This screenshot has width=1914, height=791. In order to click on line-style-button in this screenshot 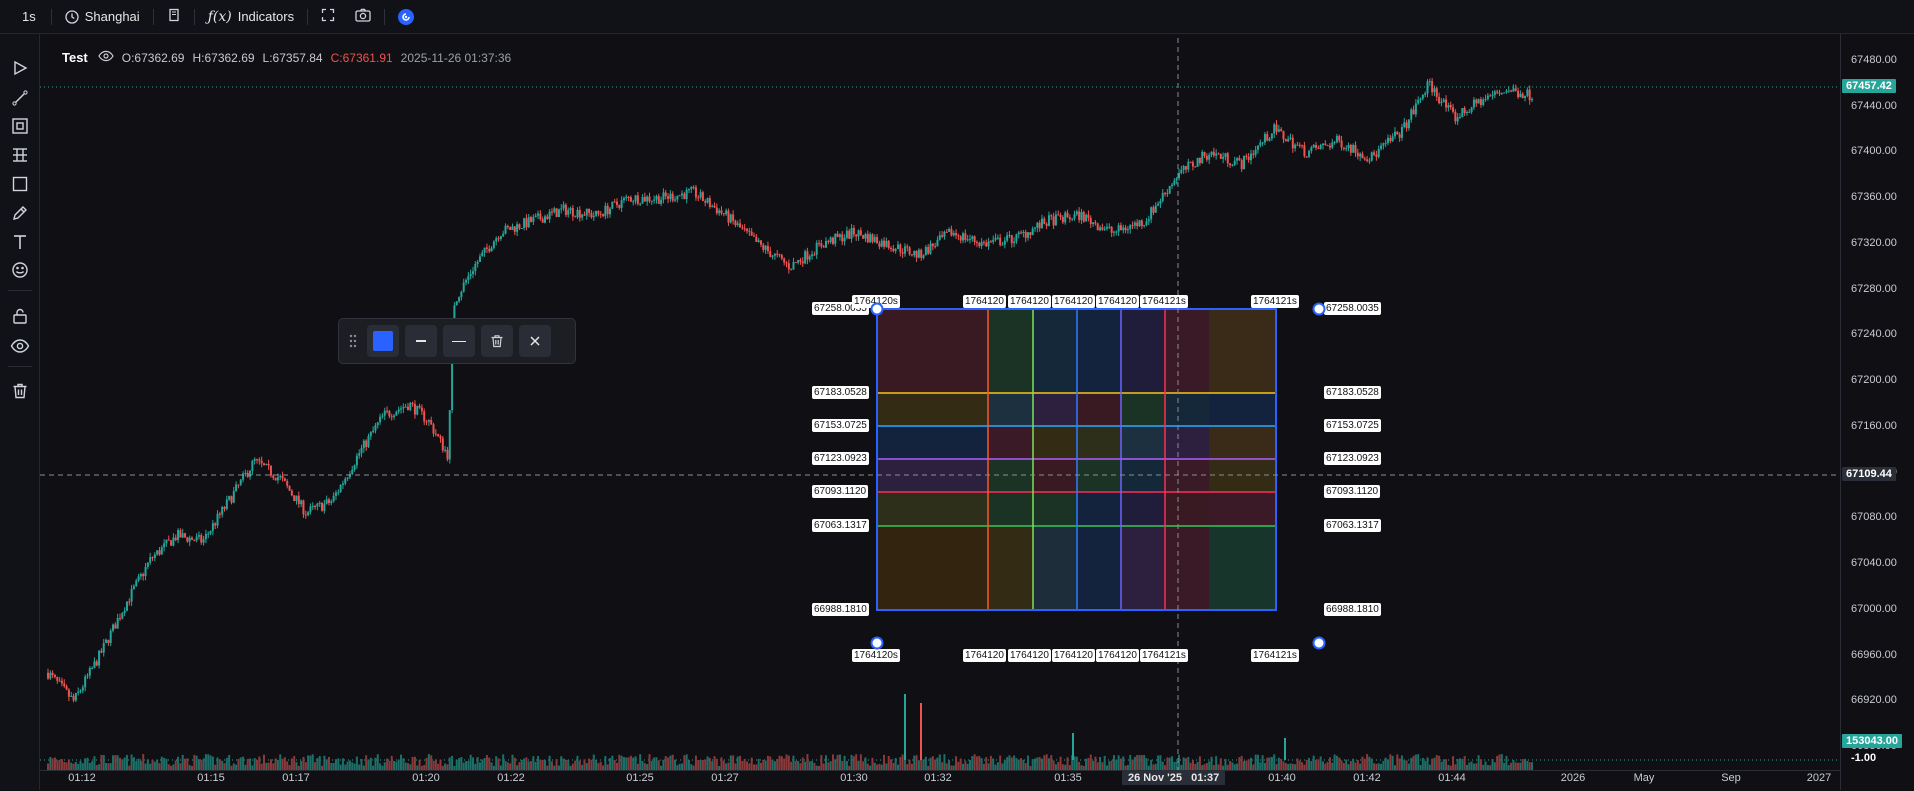, I will do `click(459, 341)`.